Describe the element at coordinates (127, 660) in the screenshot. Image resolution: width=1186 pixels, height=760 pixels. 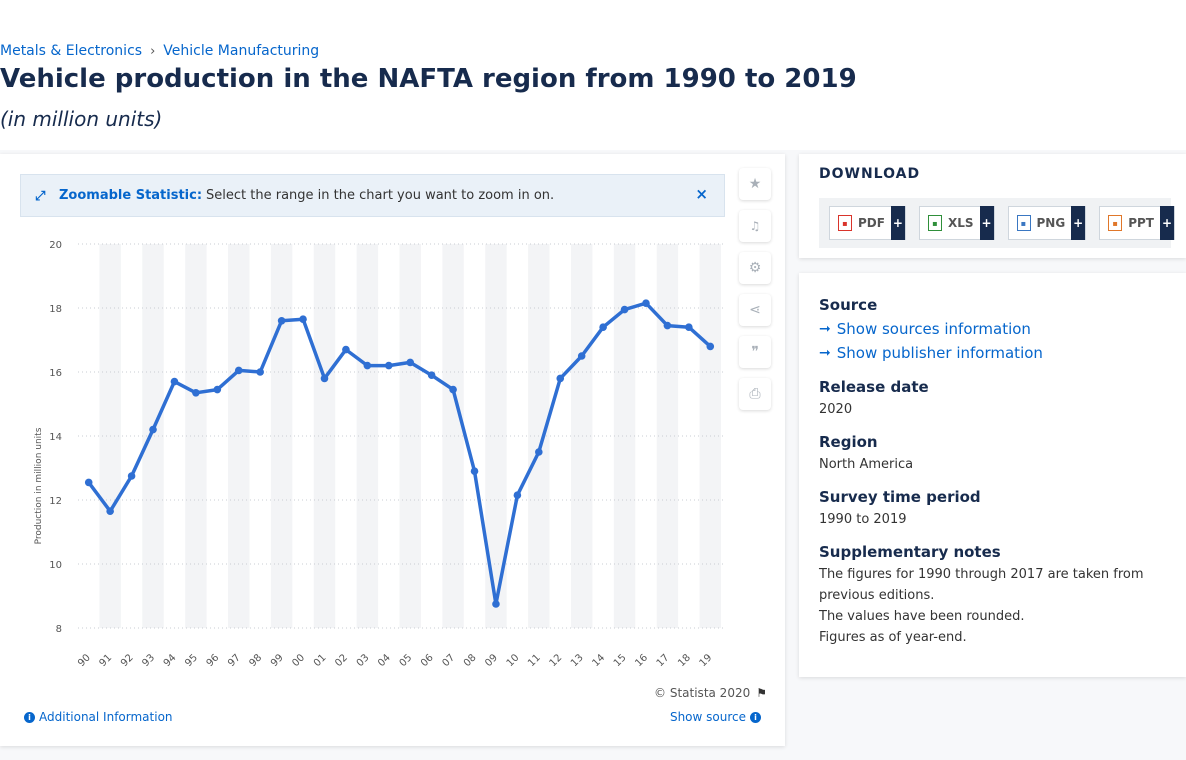
I see `x-tick-label: 92` at that location.